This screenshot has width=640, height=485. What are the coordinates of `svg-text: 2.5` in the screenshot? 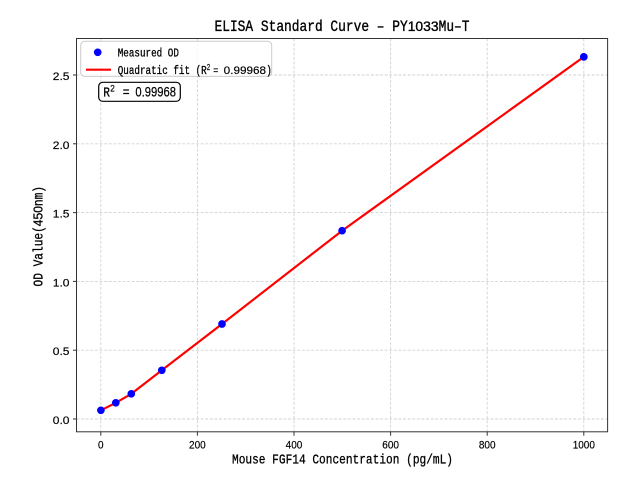 It's located at (61, 77).